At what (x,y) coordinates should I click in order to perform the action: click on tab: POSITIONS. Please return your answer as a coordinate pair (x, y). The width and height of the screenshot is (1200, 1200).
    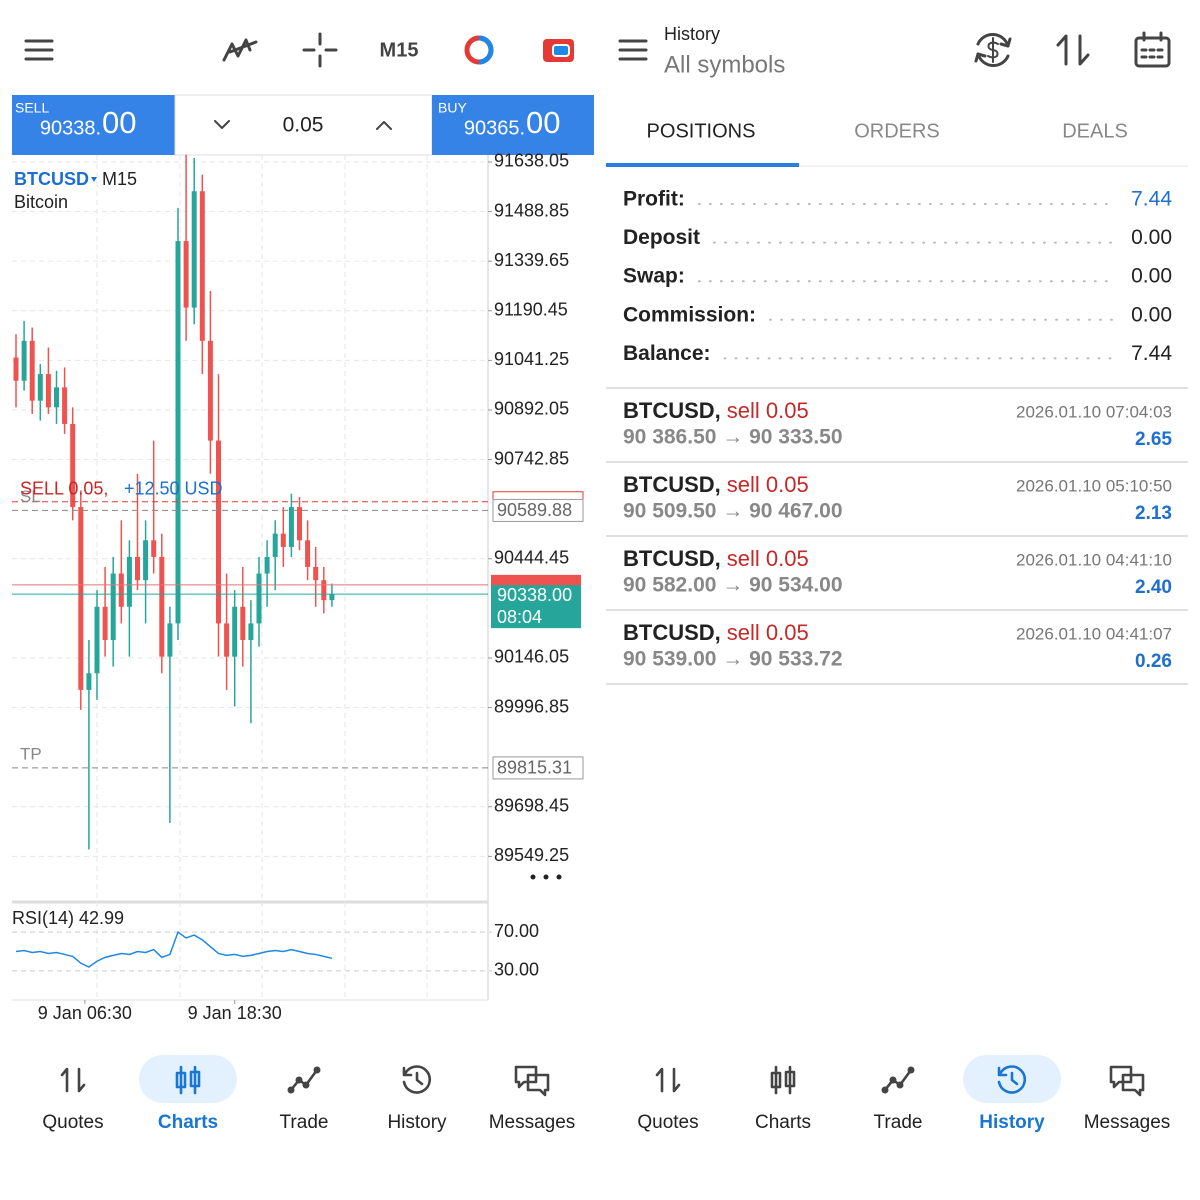
    Looking at the image, I should click on (701, 131).